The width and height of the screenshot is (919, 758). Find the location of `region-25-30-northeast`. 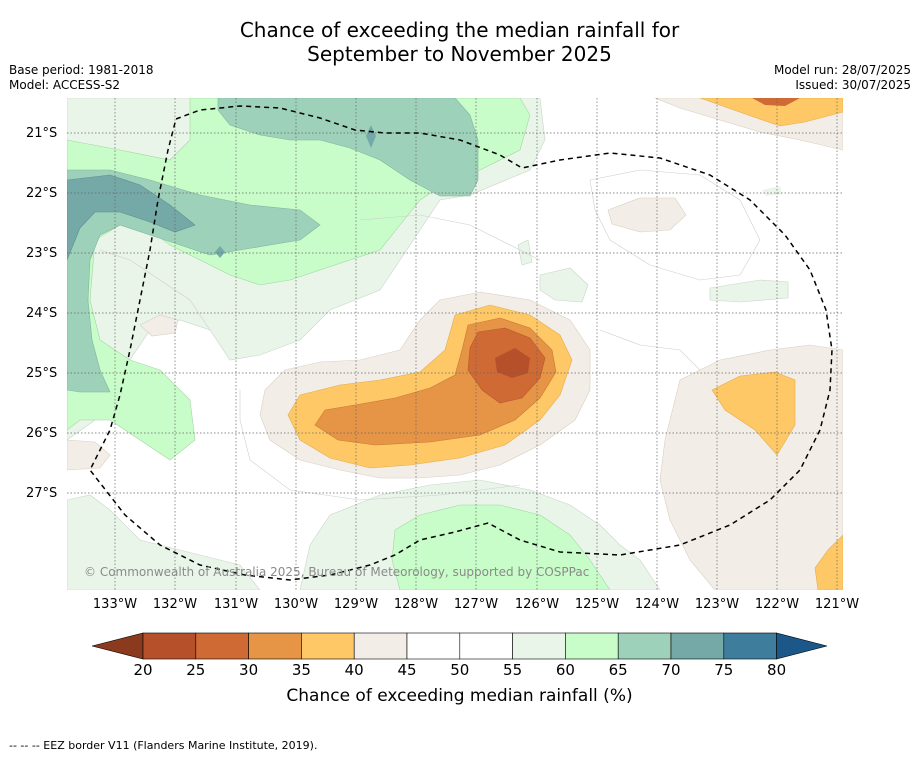

region-25-30-northeast is located at coordinates (776, 102).